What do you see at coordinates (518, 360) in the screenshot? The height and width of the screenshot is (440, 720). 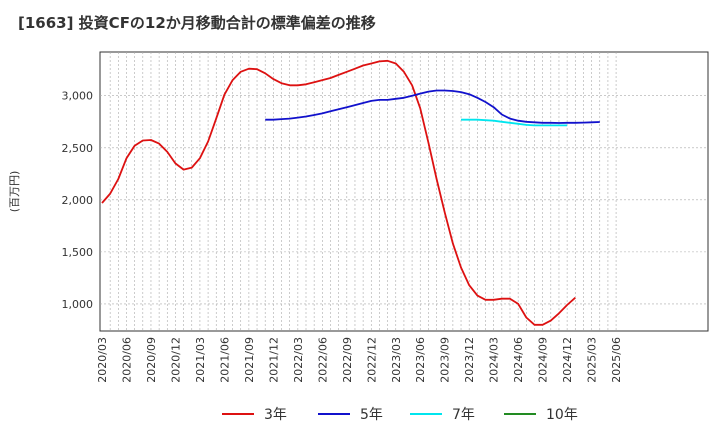 I see `x-tick-label: 2024/06` at bounding box center [518, 360].